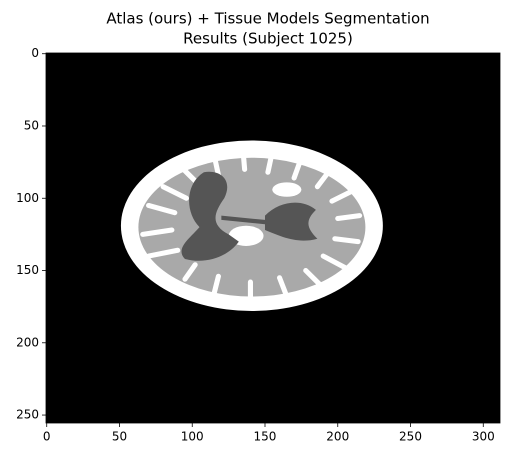 The width and height of the screenshot is (506, 460). Describe the element at coordinates (287, 189) in the screenshot. I see `white-patch` at that location.